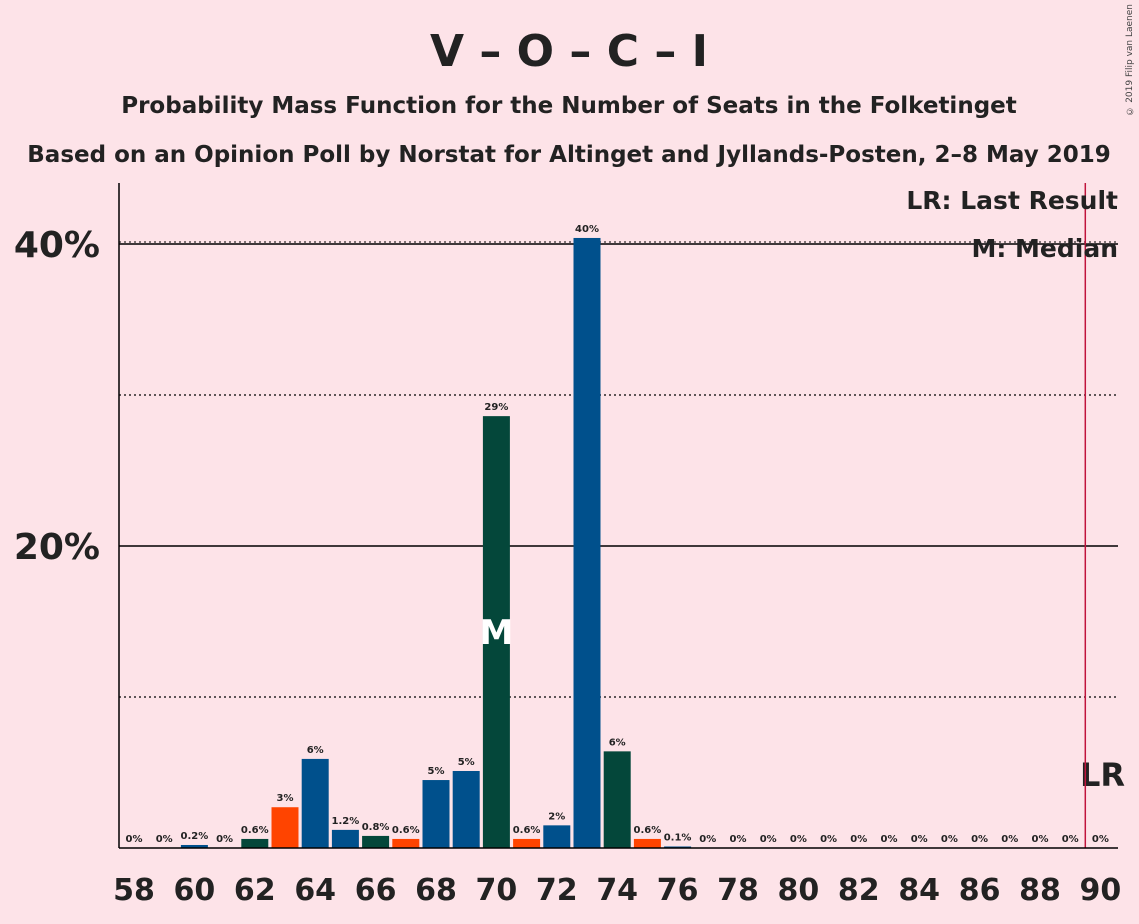 This screenshot has width=1139, height=924. Describe the element at coordinates (134, 890) in the screenshot. I see `x-tick-label-58: 58` at that location.